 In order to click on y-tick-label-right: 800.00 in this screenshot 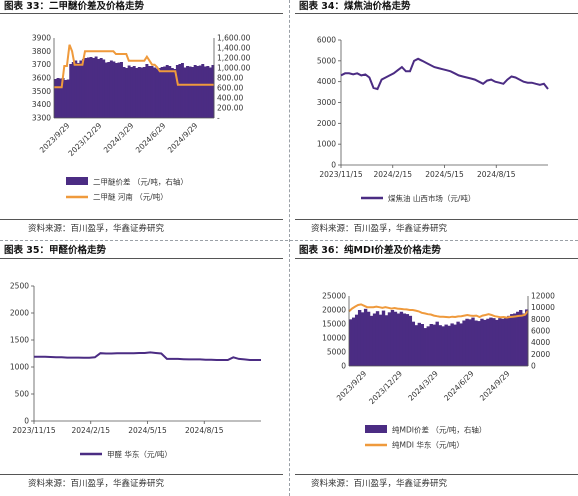, I will do `click(230, 78)`.